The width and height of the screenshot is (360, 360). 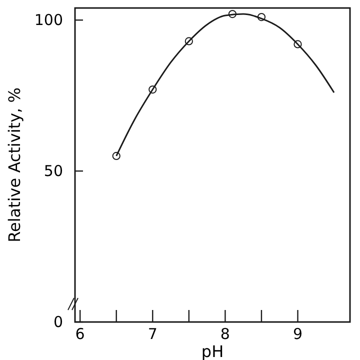 I want to click on x-tick-label: 7, so click(x=153, y=334).